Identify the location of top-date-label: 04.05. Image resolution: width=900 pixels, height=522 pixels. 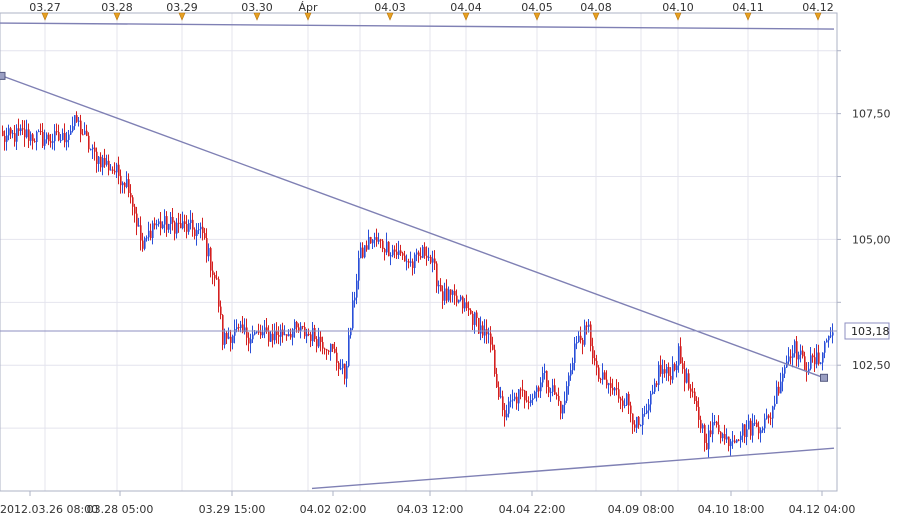
(537, 7).